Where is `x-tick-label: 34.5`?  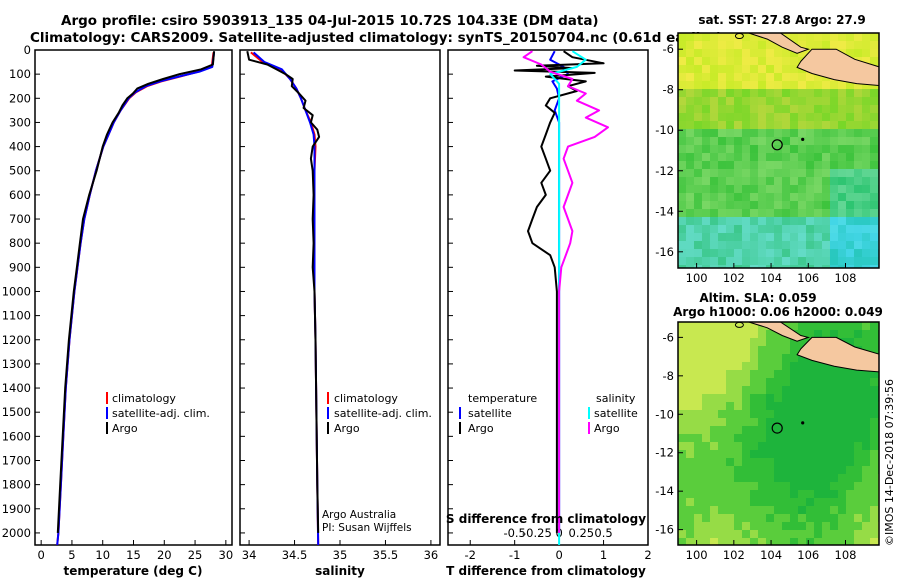
x-tick-label: 34.5 is located at coordinates (295, 555).